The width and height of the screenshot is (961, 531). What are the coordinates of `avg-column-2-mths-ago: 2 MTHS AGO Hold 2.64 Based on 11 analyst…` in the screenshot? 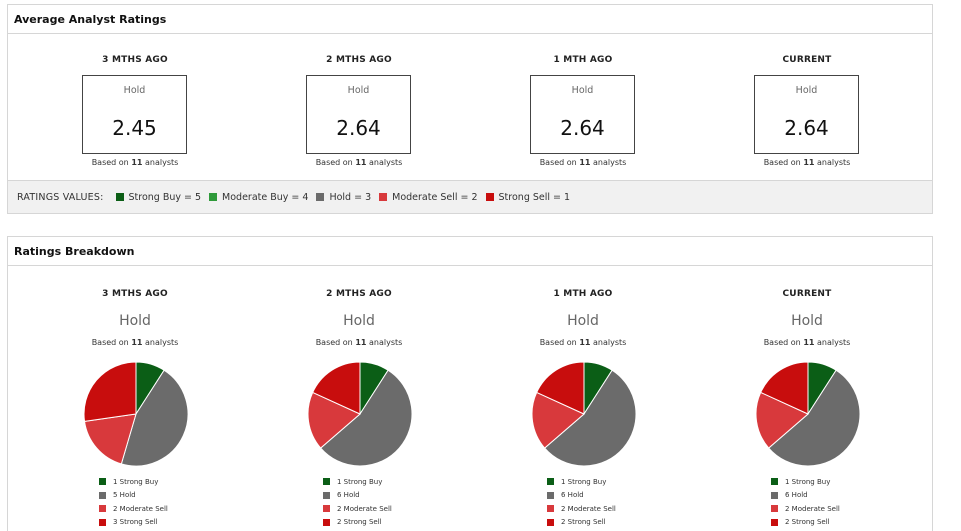 It's located at (359, 111).